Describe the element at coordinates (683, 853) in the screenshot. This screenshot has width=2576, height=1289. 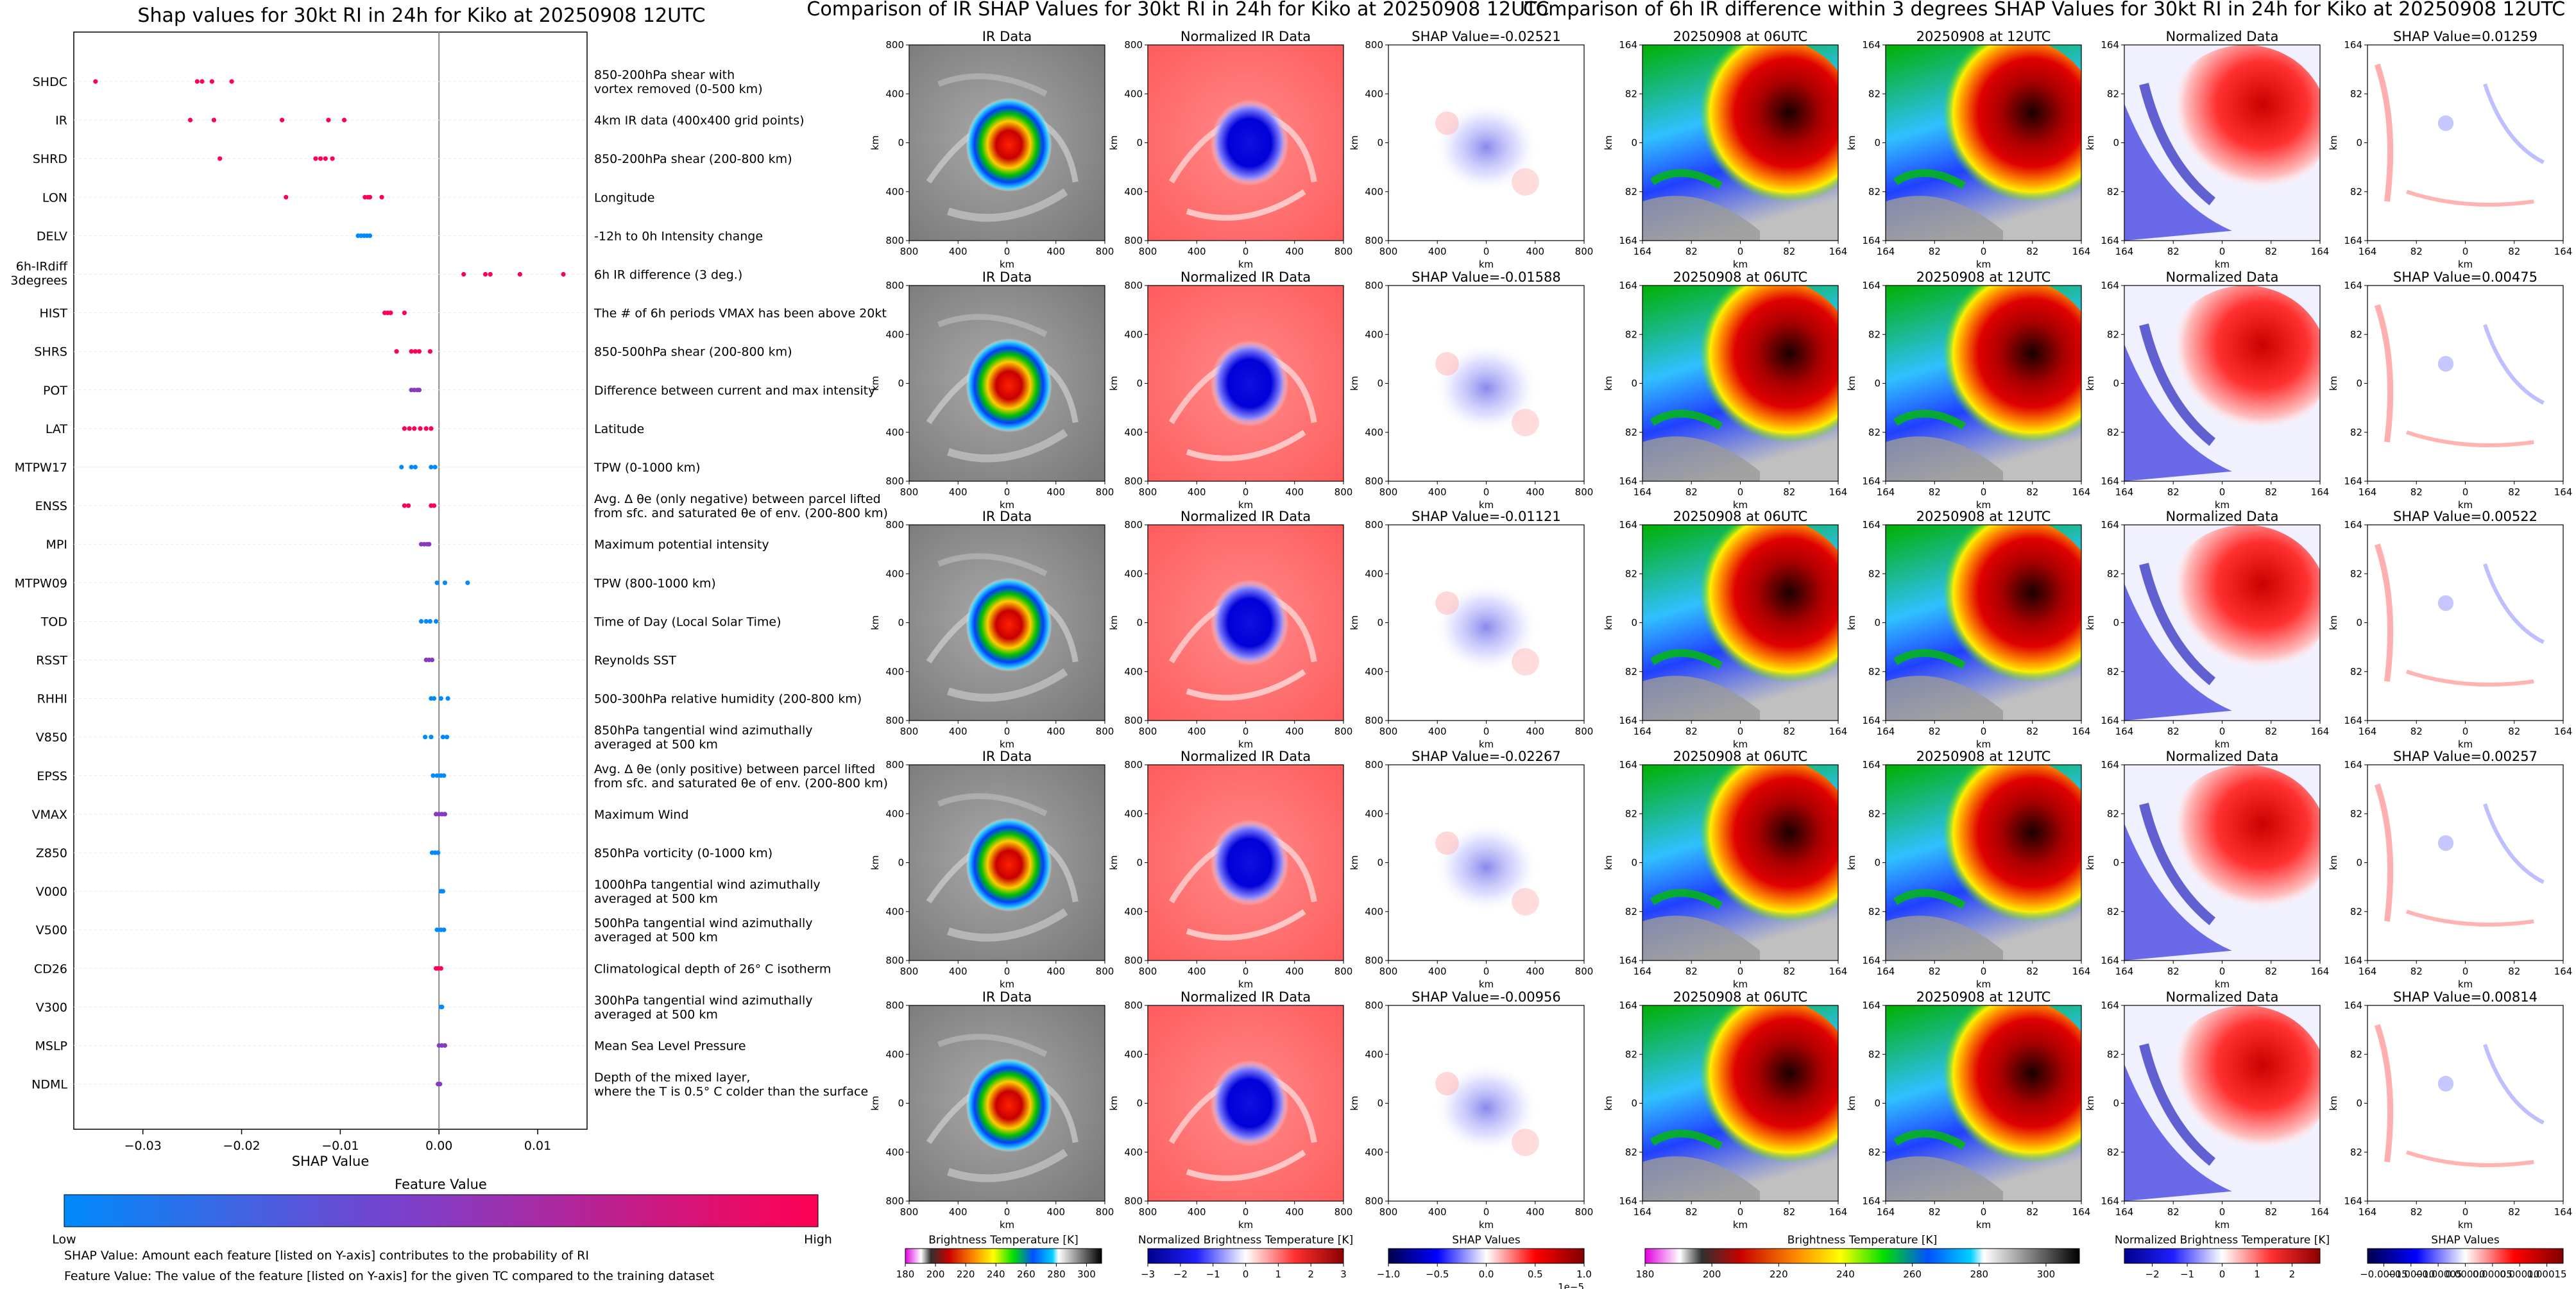
I see `feature-description: 850hPa vorticity (0-1000 km)` at that location.